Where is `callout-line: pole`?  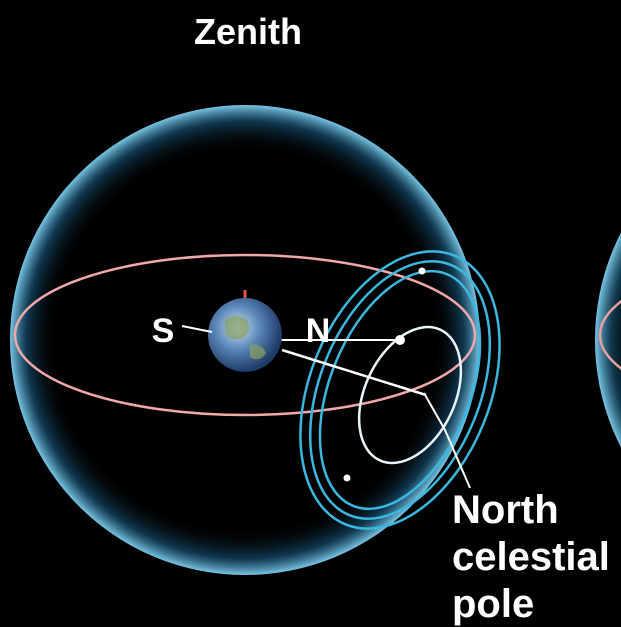
callout-line: pole is located at coordinates (493, 604).